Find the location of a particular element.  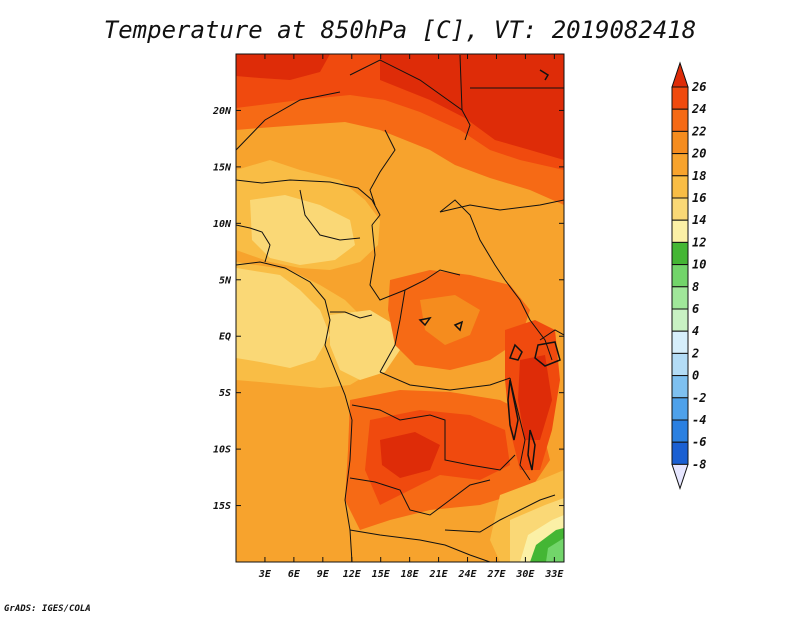

x-tick-label: 9E is located at coordinates (323, 574).